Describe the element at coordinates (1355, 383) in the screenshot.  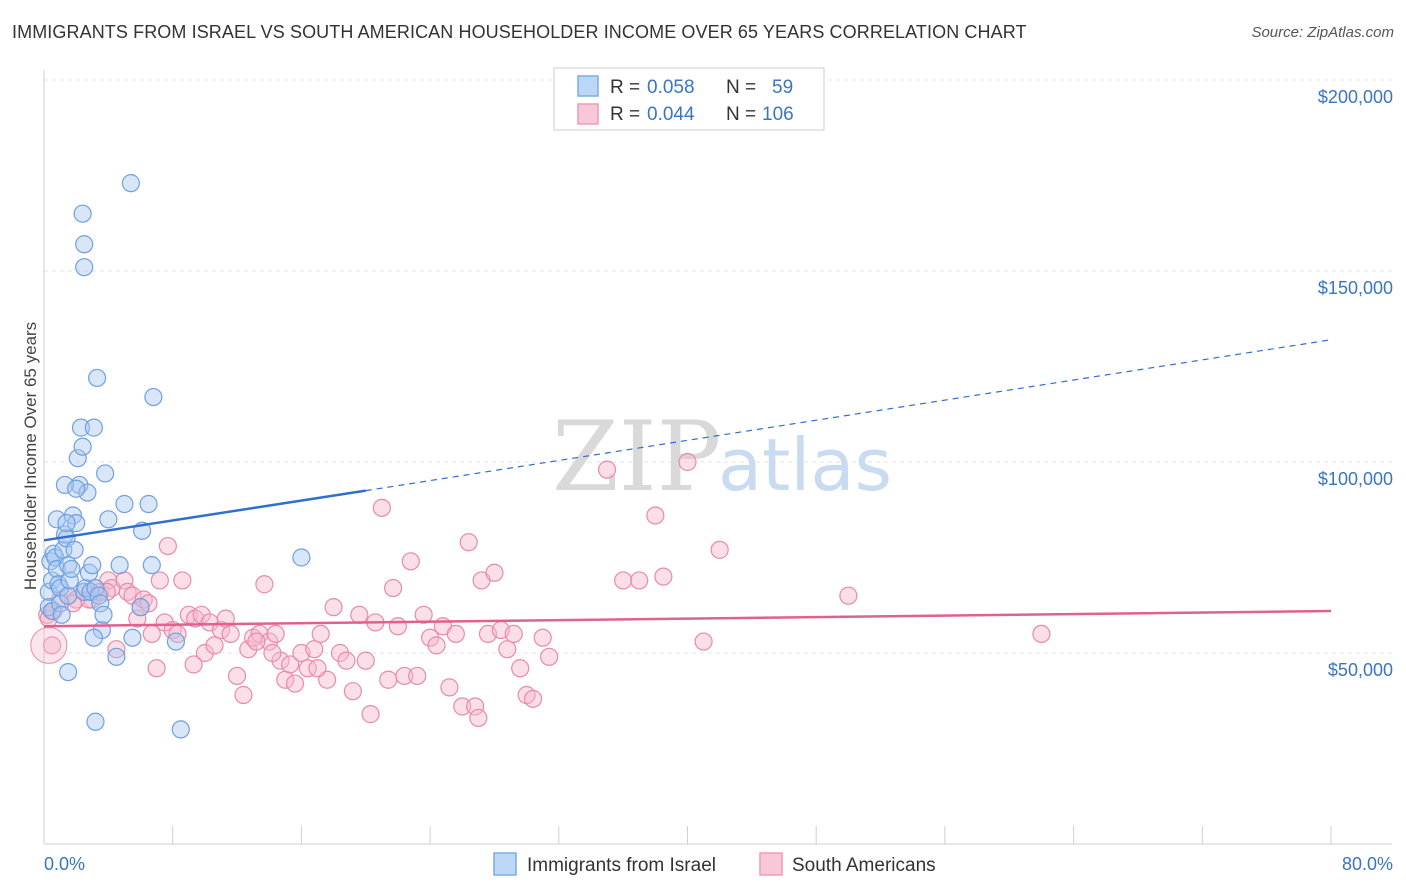
I see `y-tick-labels: $50,000 $100,000 $150,000 $200,000` at that location.